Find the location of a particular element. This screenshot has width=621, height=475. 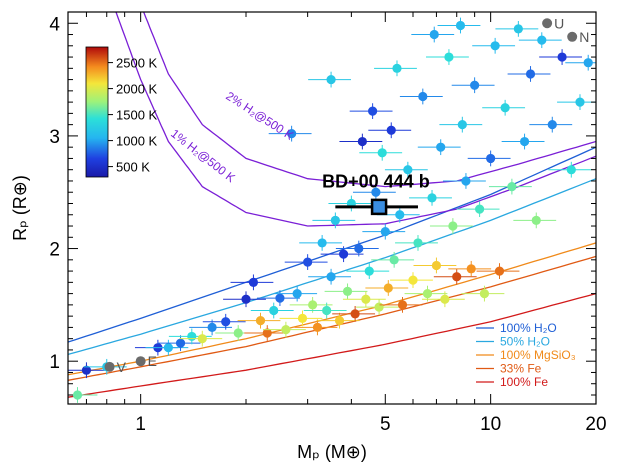

solar-planet-u is located at coordinates (547, 23).